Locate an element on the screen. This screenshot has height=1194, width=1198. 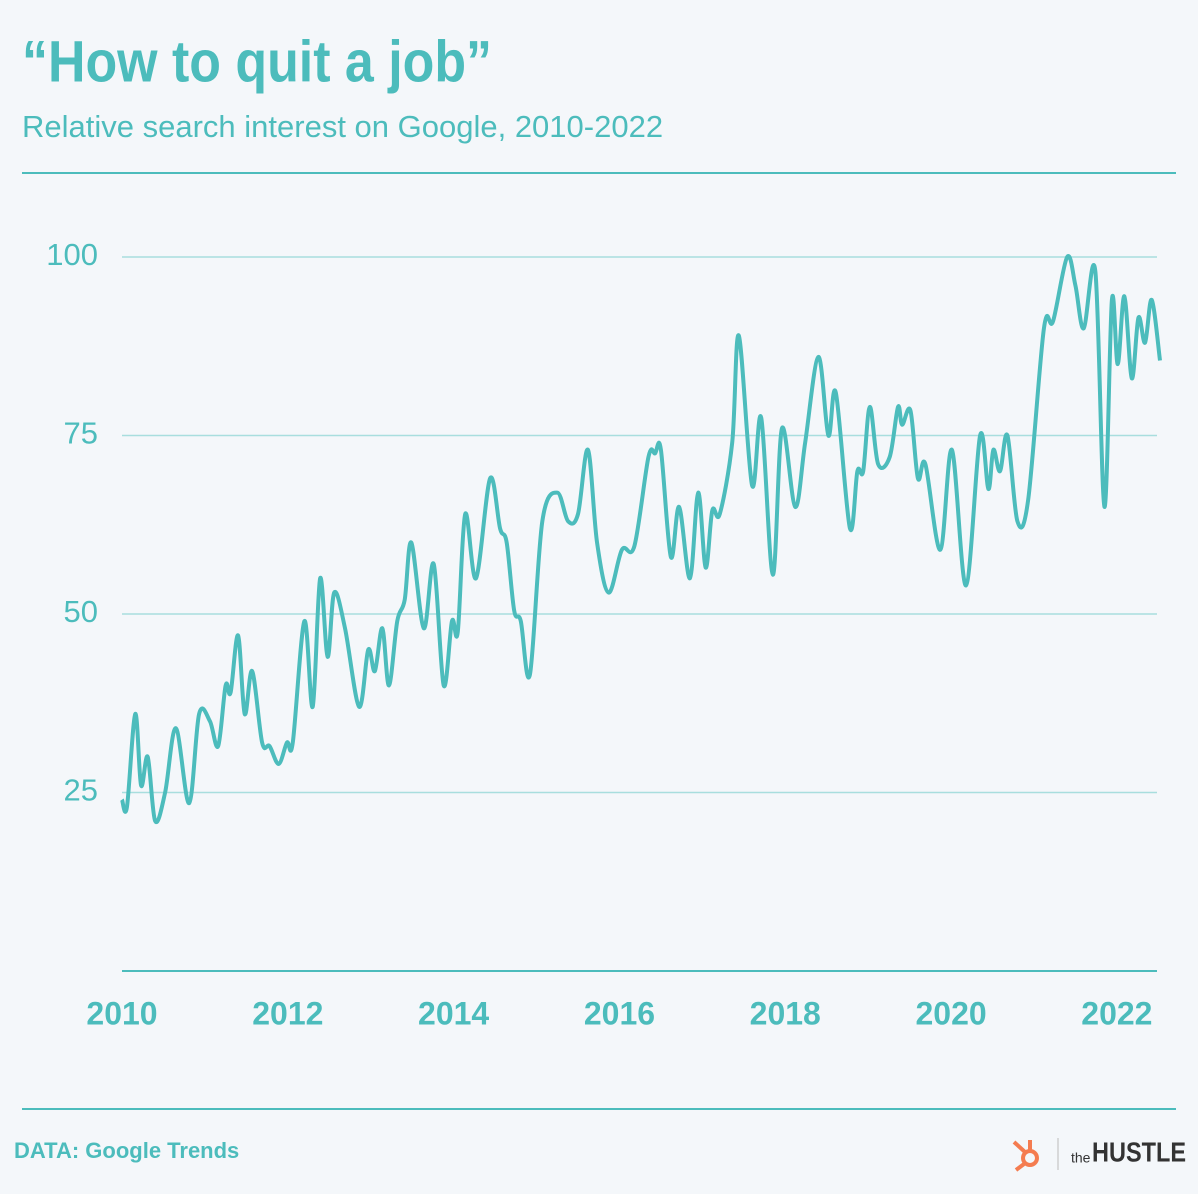
x-tick-label: 2020 is located at coordinates (950, 1013).